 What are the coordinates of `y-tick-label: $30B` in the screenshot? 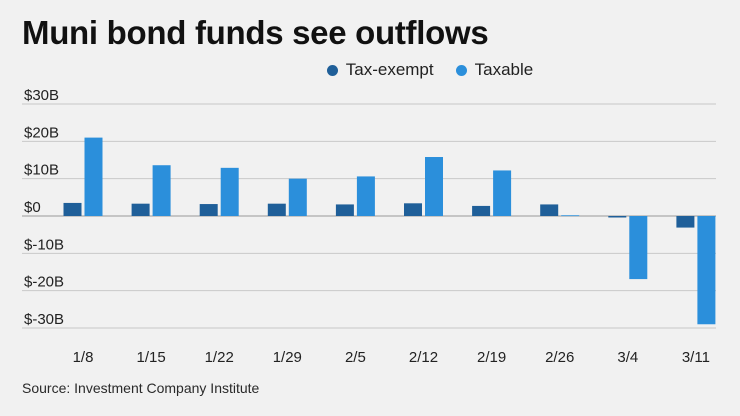 It's located at (41, 95).